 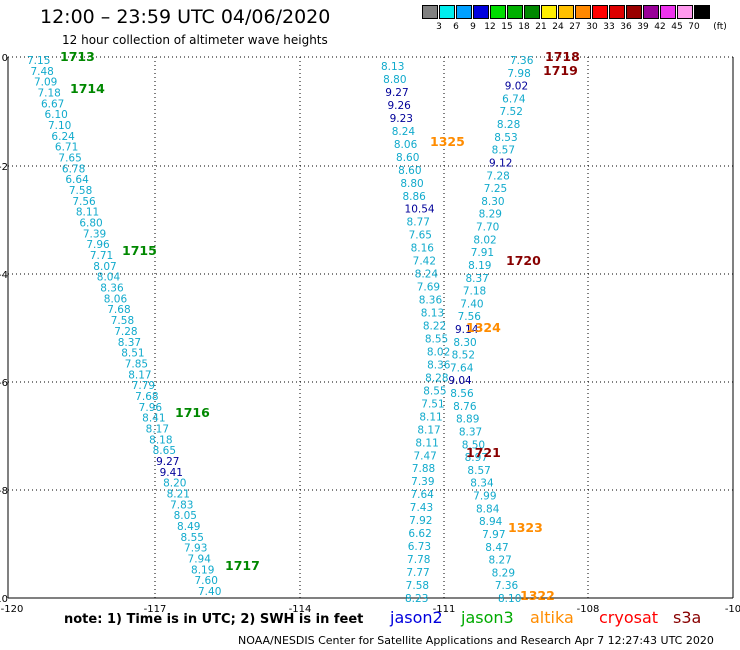 I want to click on wave-height-value: 8.36, so click(x=431, y=301).